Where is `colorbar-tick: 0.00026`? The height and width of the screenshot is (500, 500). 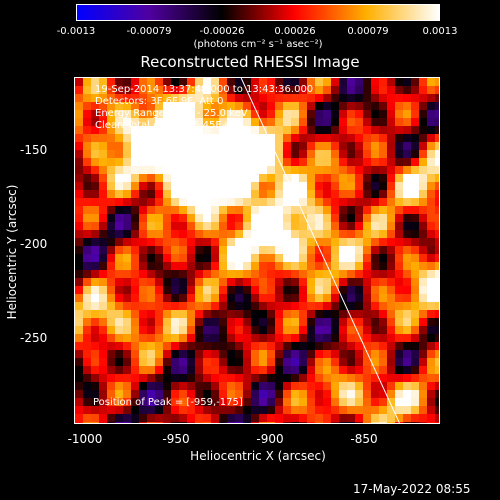
colorbar-tick: 0.00026 is located at coordinates (295, 31).